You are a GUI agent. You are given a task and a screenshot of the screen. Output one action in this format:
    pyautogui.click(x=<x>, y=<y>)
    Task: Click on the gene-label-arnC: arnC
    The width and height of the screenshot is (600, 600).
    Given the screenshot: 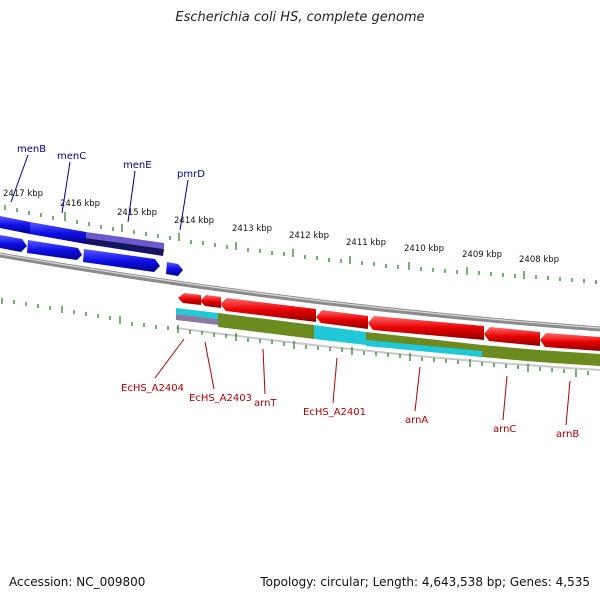 What is the action you would take?
    pyautogui.click(x=504, y=429)
    